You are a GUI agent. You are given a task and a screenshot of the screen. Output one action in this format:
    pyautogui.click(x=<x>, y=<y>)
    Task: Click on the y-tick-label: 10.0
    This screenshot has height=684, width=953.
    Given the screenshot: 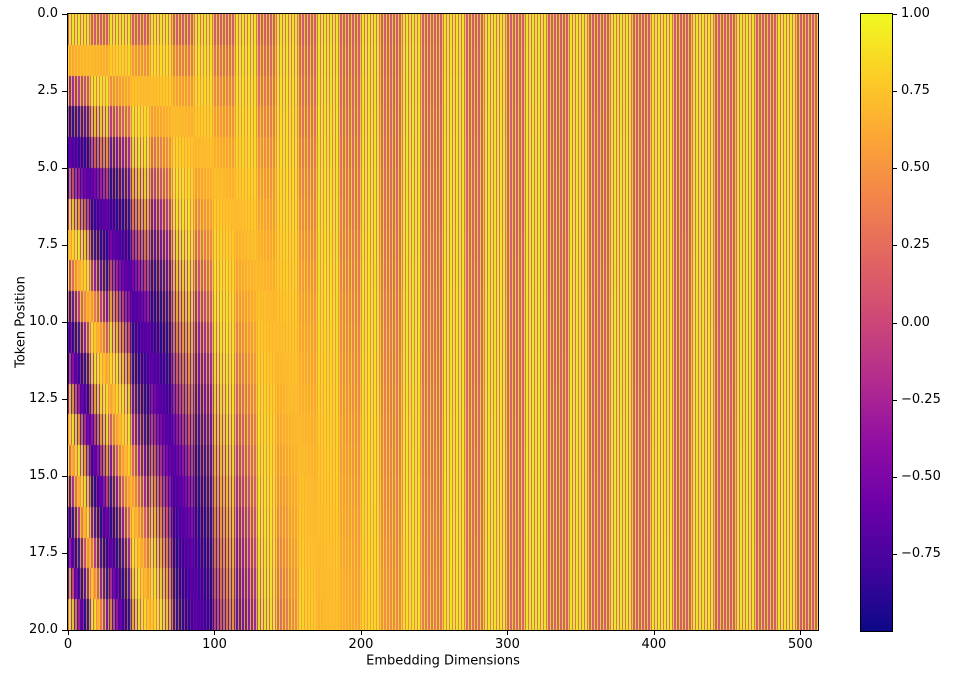 What is the action you would take?
    pyautogui.click(x=43, y=321)
    